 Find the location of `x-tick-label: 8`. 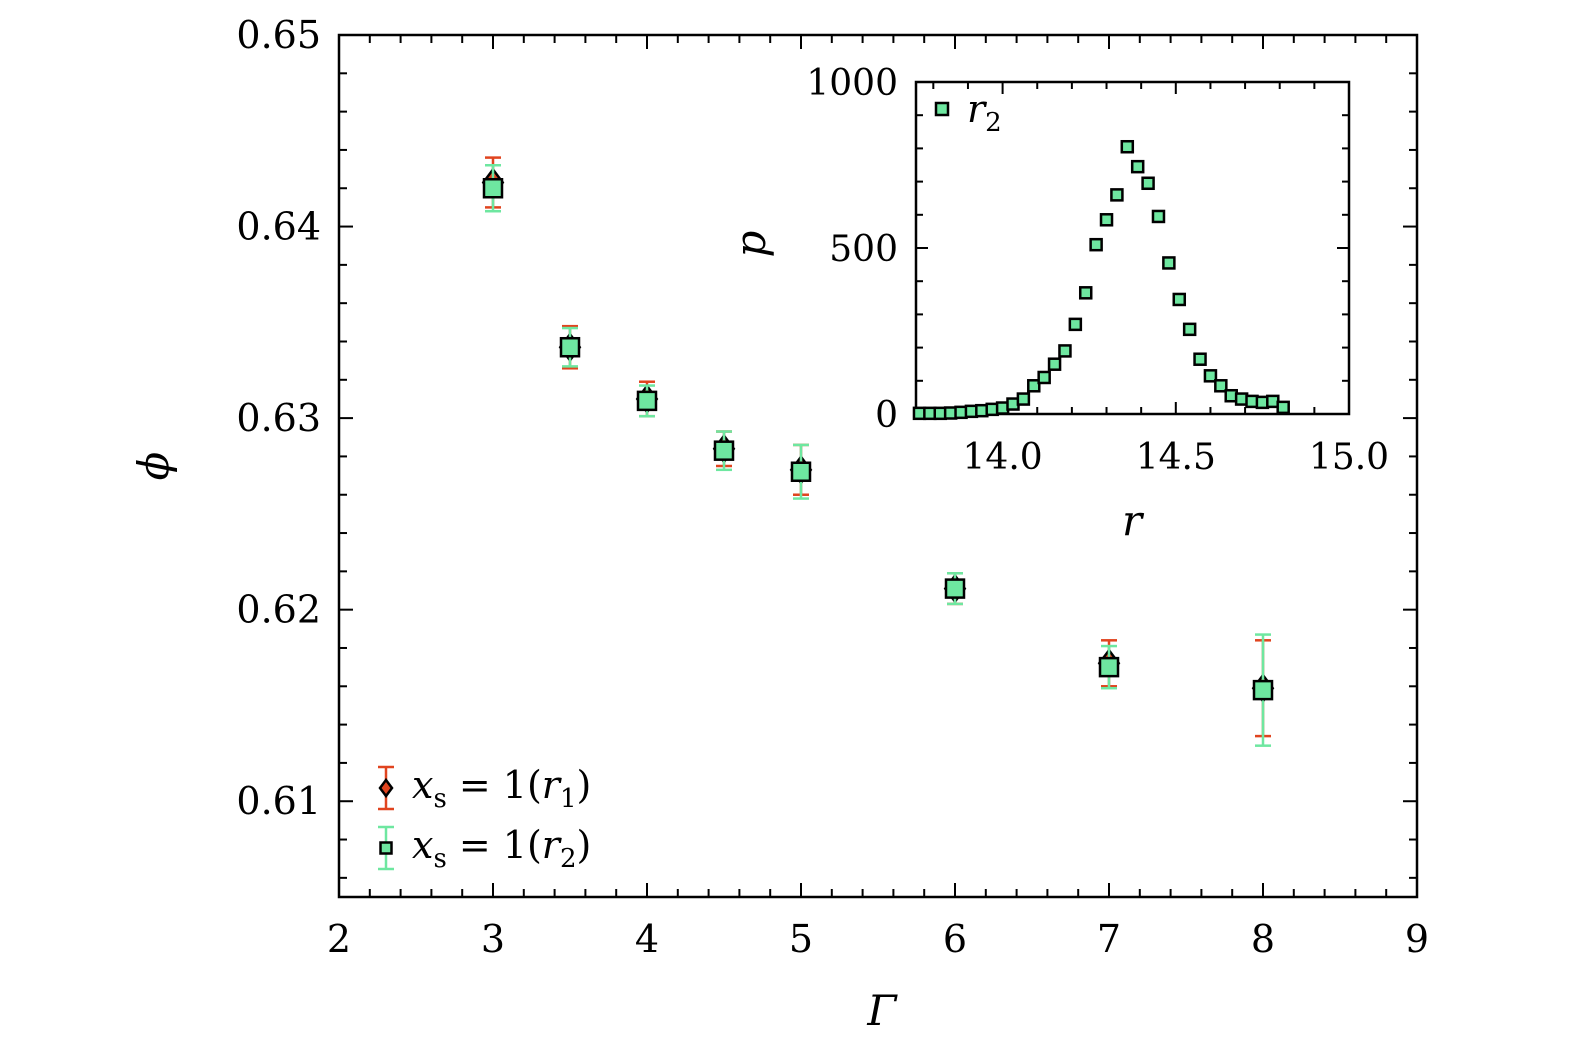

x-tick-label: 8 is located at coordinates (1263, 939).